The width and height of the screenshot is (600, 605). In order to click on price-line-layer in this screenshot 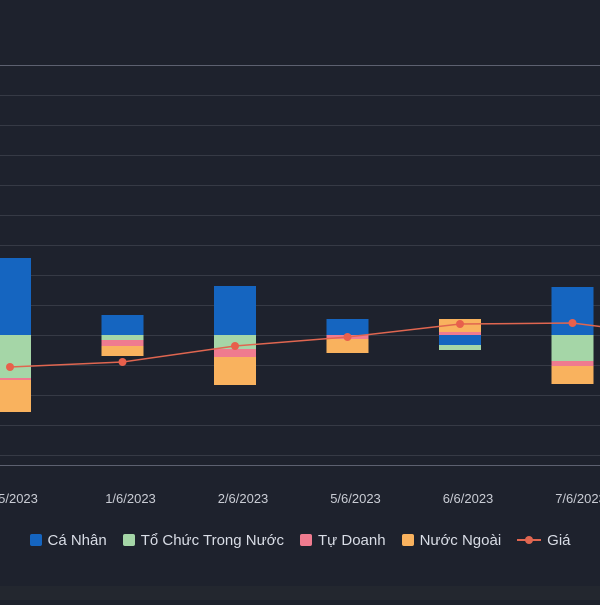, I will do `click(303, 345)`.